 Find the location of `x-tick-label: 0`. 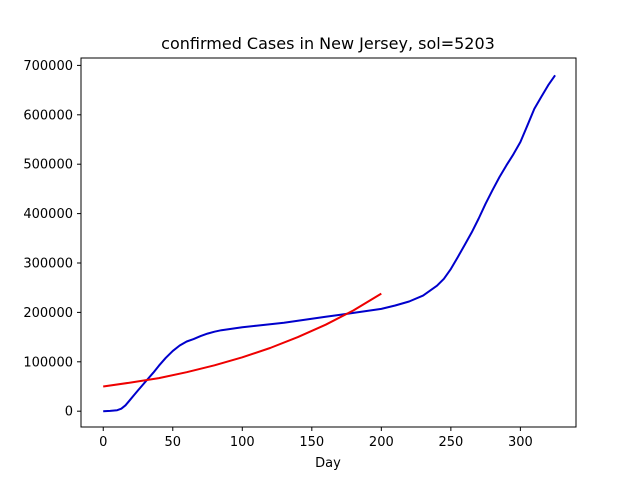

x-tick-label: 0 is located at coordinates (103, 442).